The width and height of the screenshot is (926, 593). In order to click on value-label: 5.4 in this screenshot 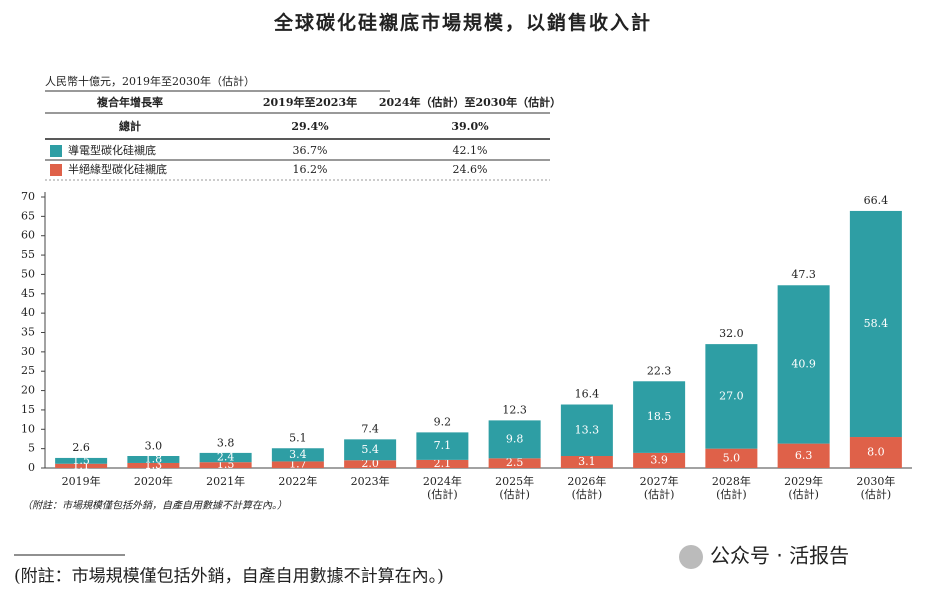, I will do `click(370, 449)`.